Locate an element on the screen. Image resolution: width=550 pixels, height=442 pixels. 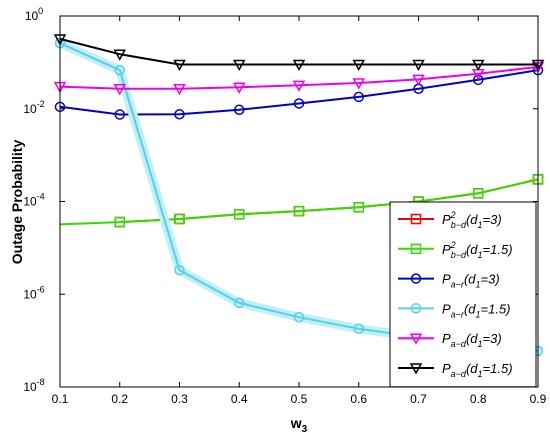
legend-label: Pa−r(d1=1.5) is located at coordinates (476, 310).